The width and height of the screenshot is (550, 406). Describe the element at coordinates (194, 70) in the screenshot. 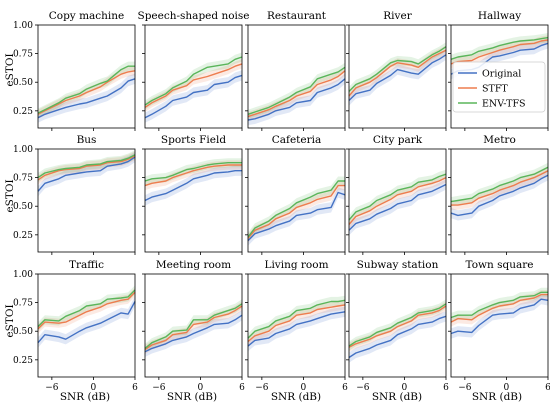

I see `panel-2: Speech-shaped noise` at that location.